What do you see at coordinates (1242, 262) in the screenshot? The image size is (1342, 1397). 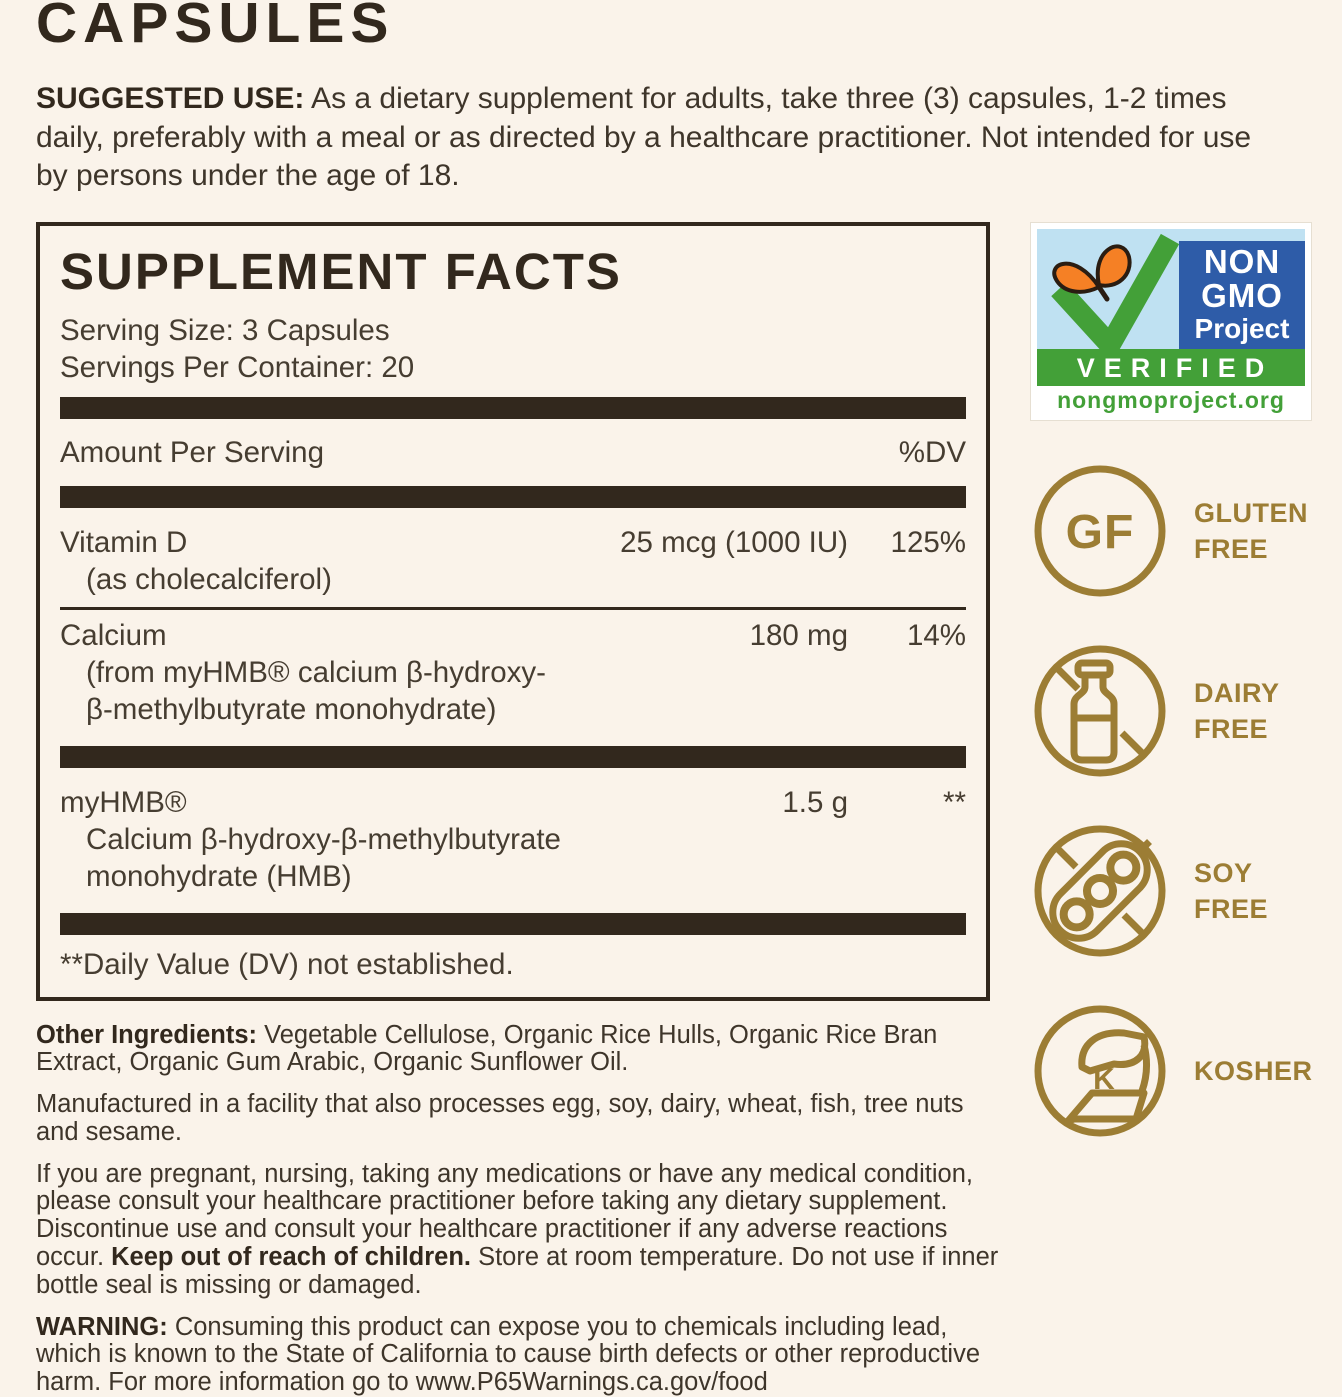 I see `non-gmo-word: NON` at bounding box center [1242, 262].